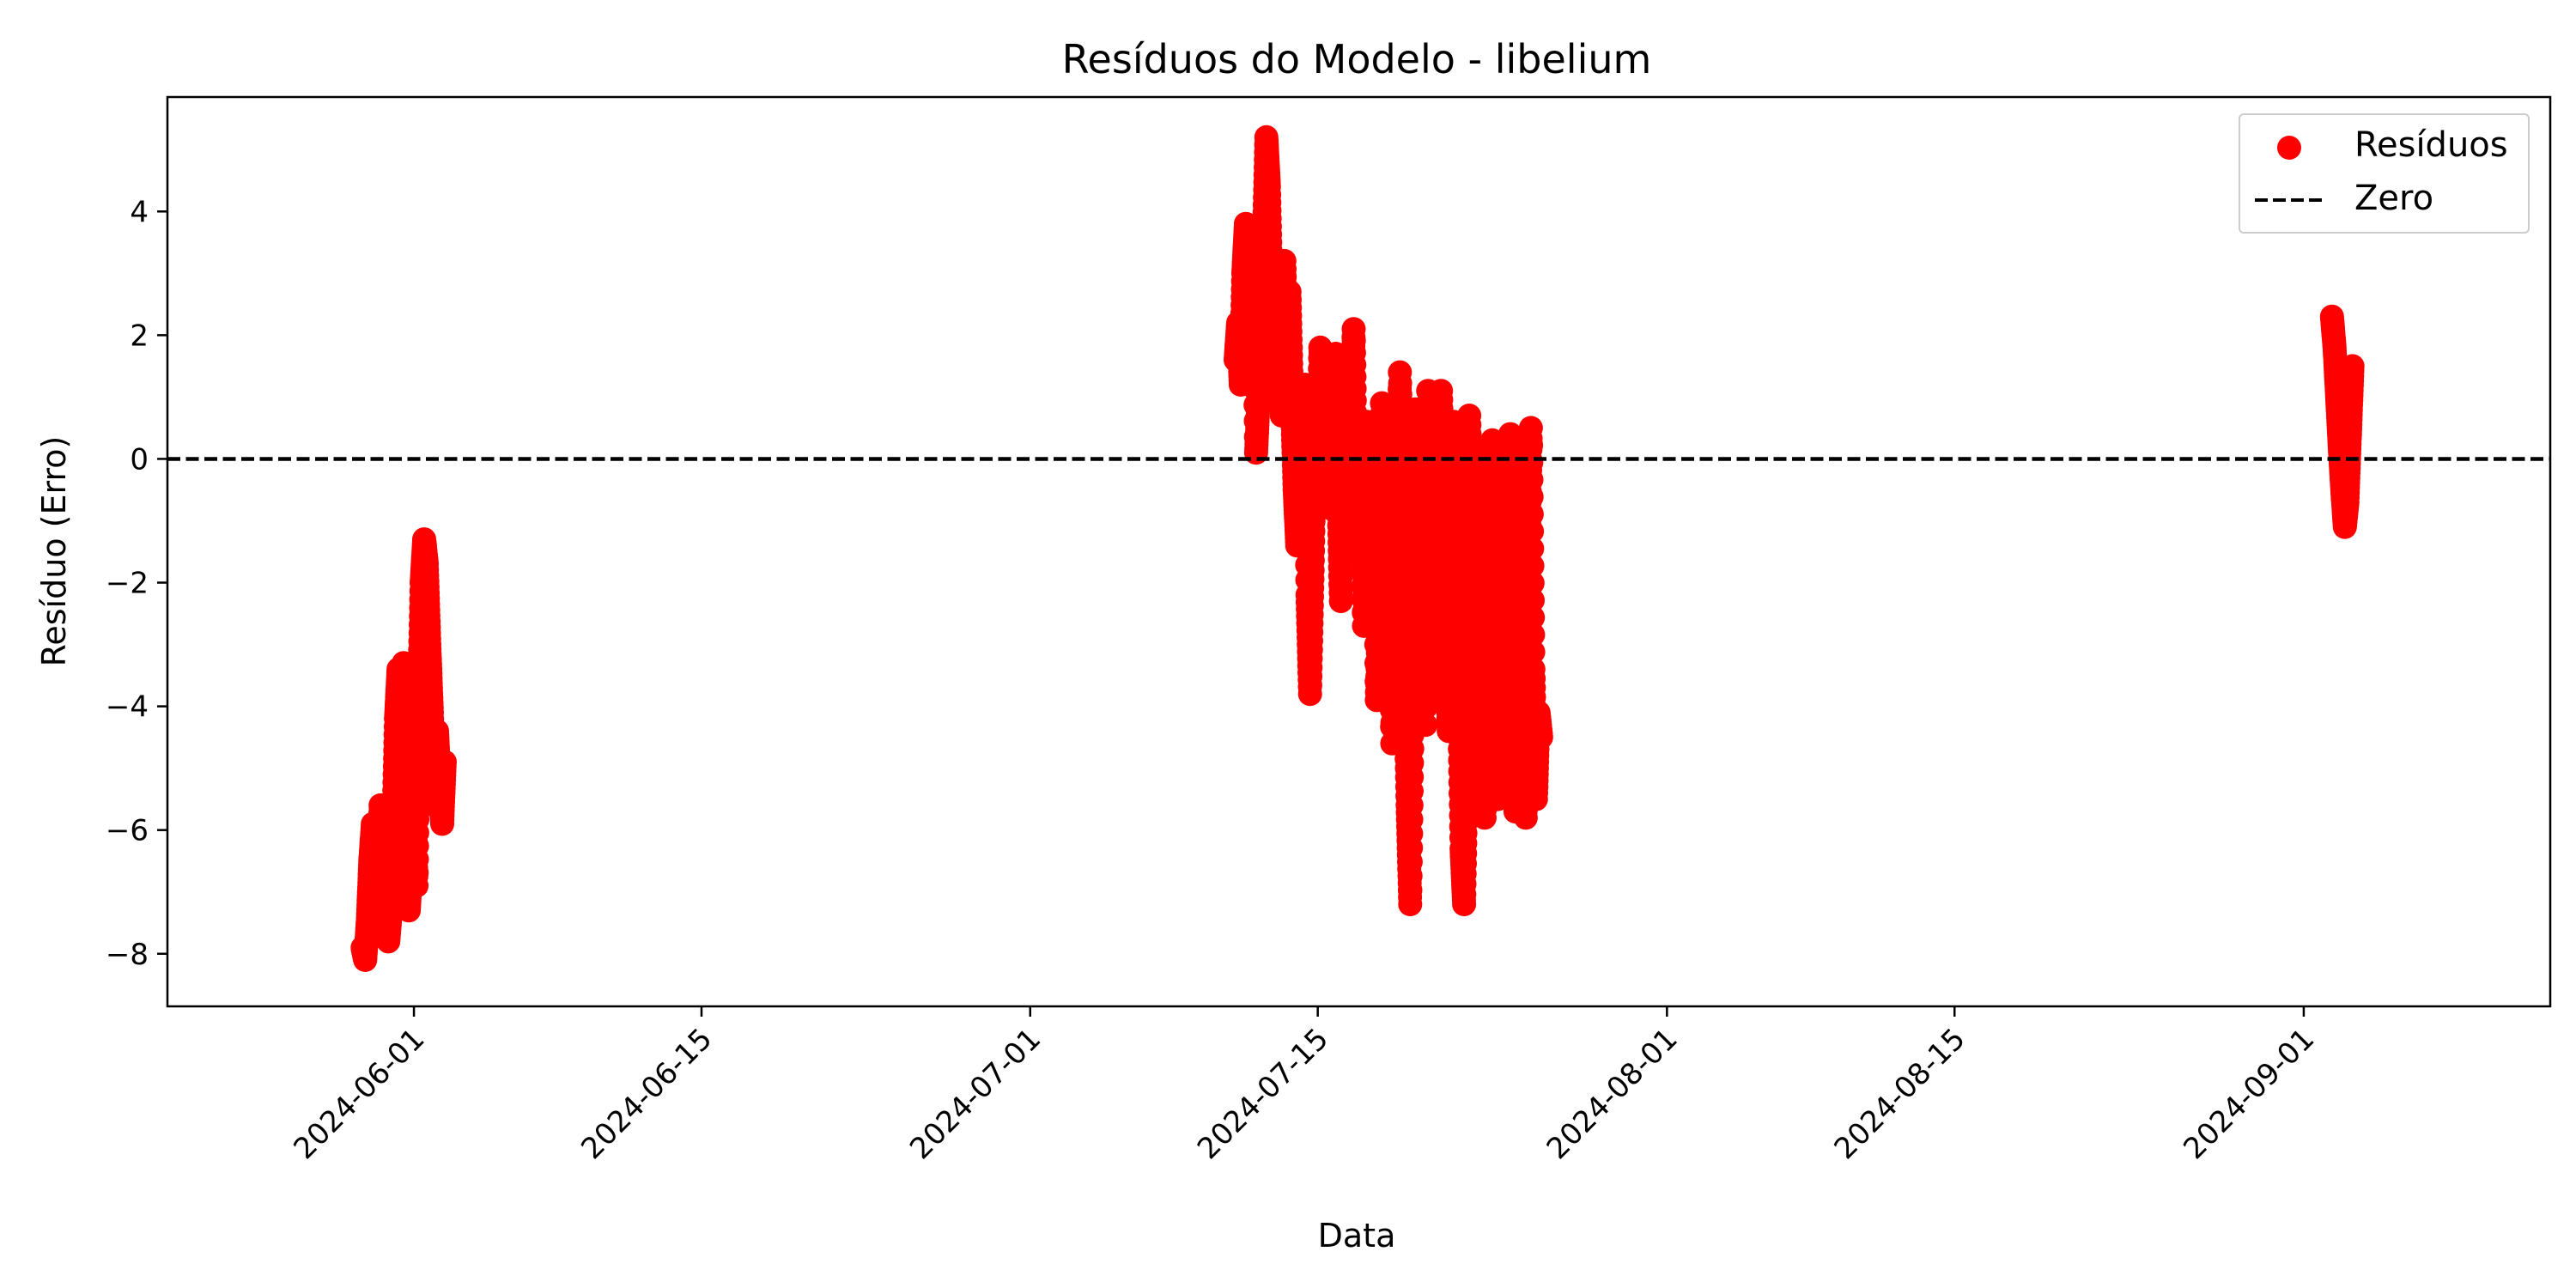  I want to click on legend-label-zero: Zero, so click(2393, 198).